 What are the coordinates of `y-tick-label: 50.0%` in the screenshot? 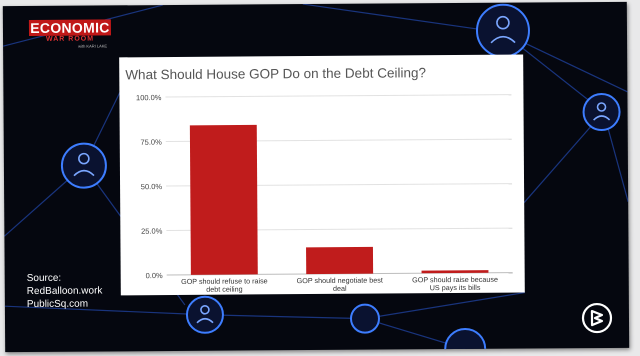 It's located at (152, 186).